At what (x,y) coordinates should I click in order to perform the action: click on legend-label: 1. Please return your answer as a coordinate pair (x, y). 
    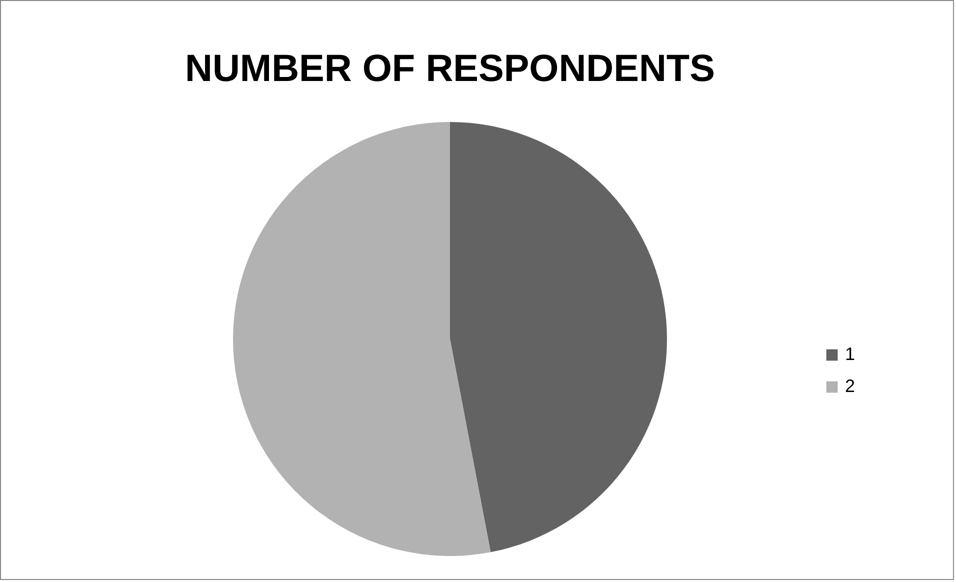
    Looking at the image, I should click on (850, 354).